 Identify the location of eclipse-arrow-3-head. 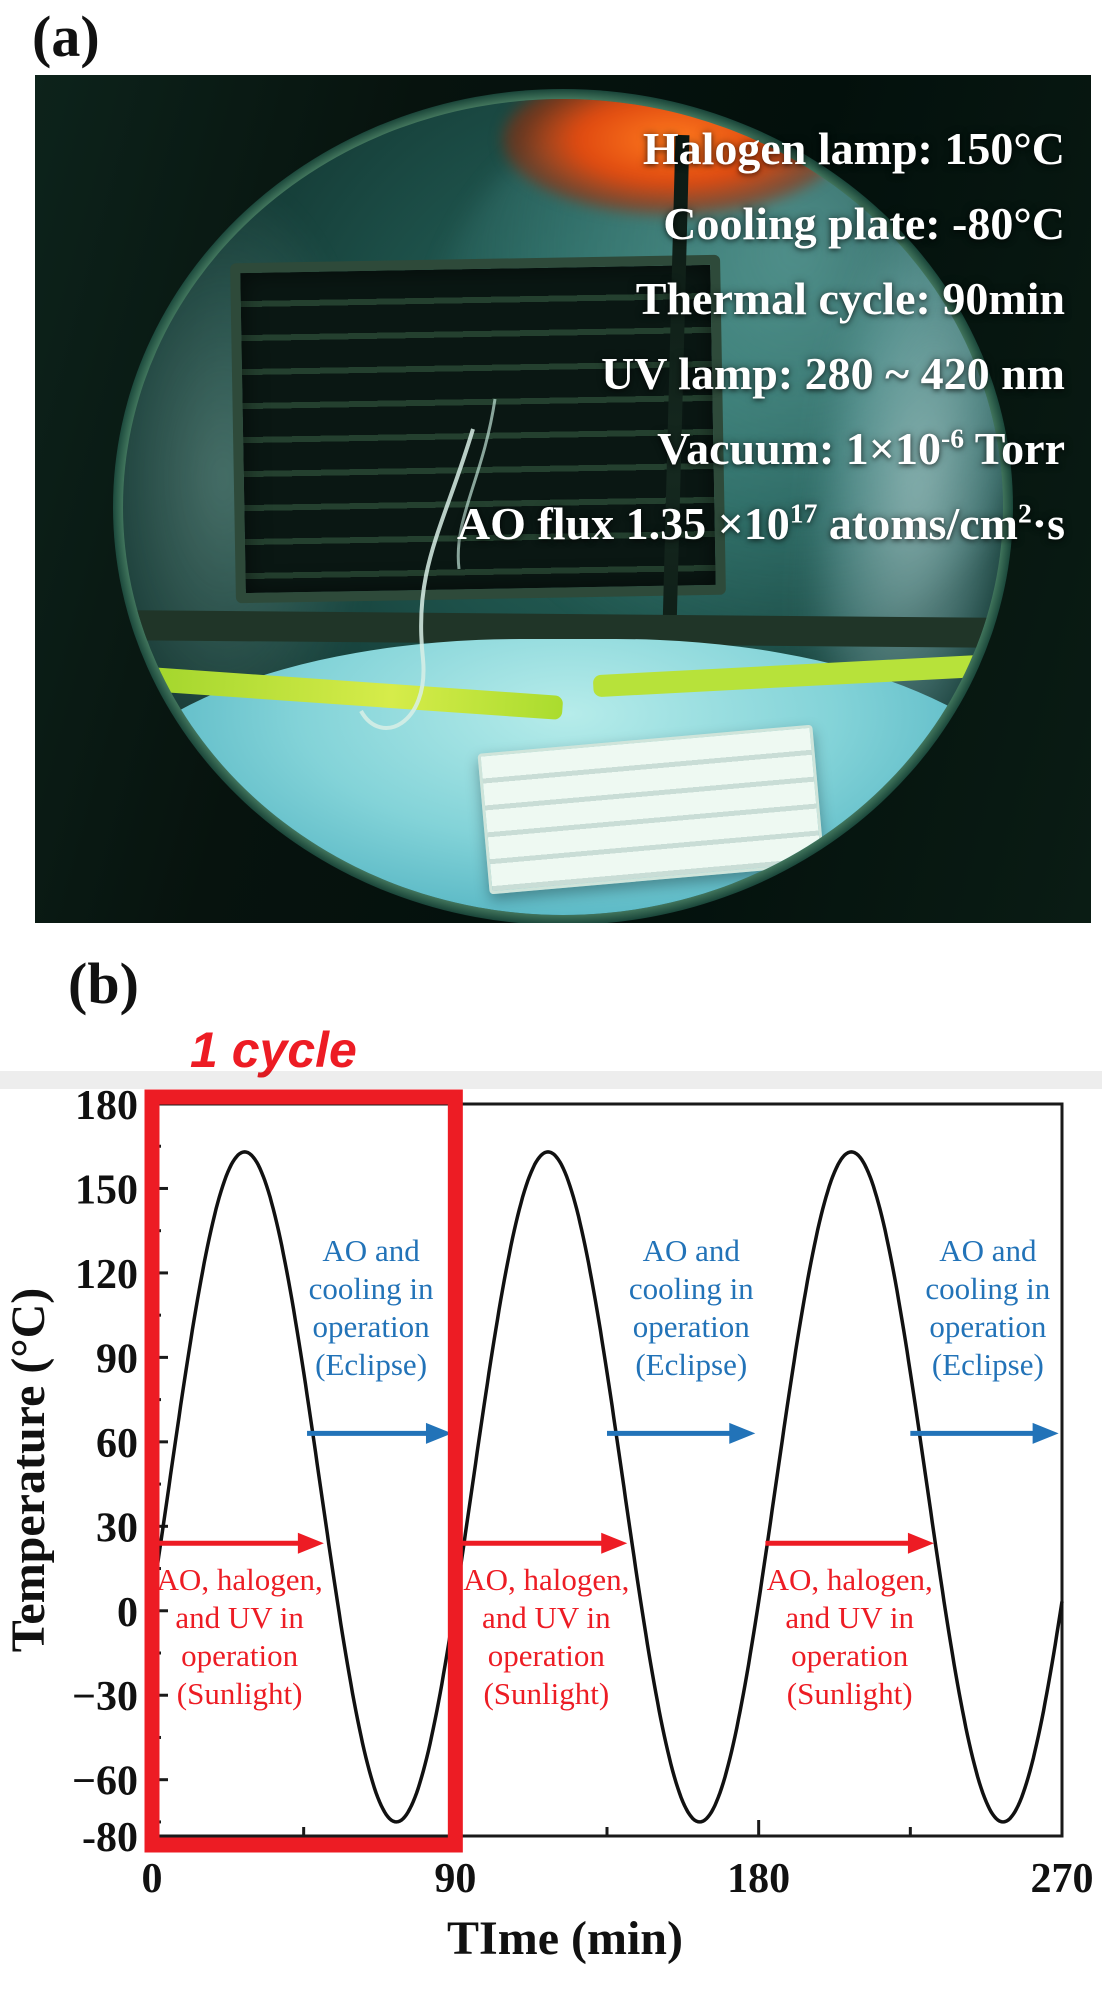
(1045, 1433).